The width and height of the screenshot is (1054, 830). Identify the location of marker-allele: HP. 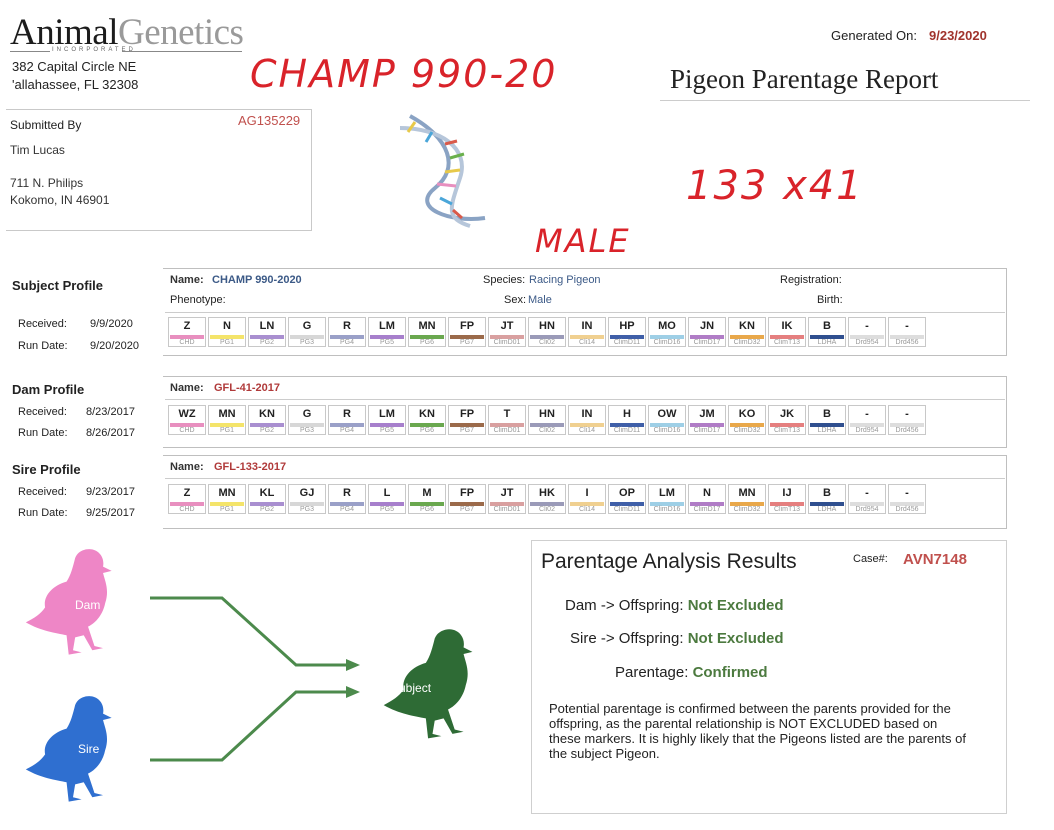
(627, 326).